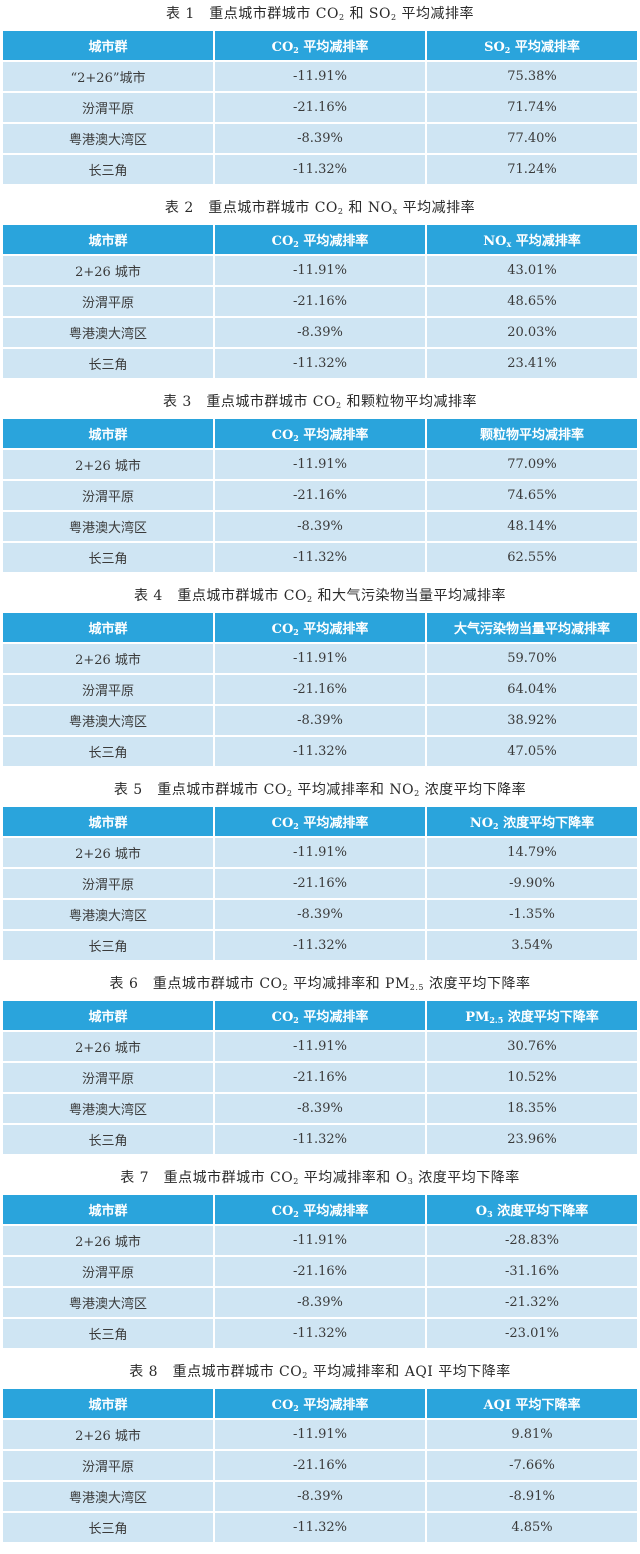 The width and height of the screenshot is (640, 1554). I want to click on table-row: 汾渭平原 -21.16% 64.04%, so click(320, 689).